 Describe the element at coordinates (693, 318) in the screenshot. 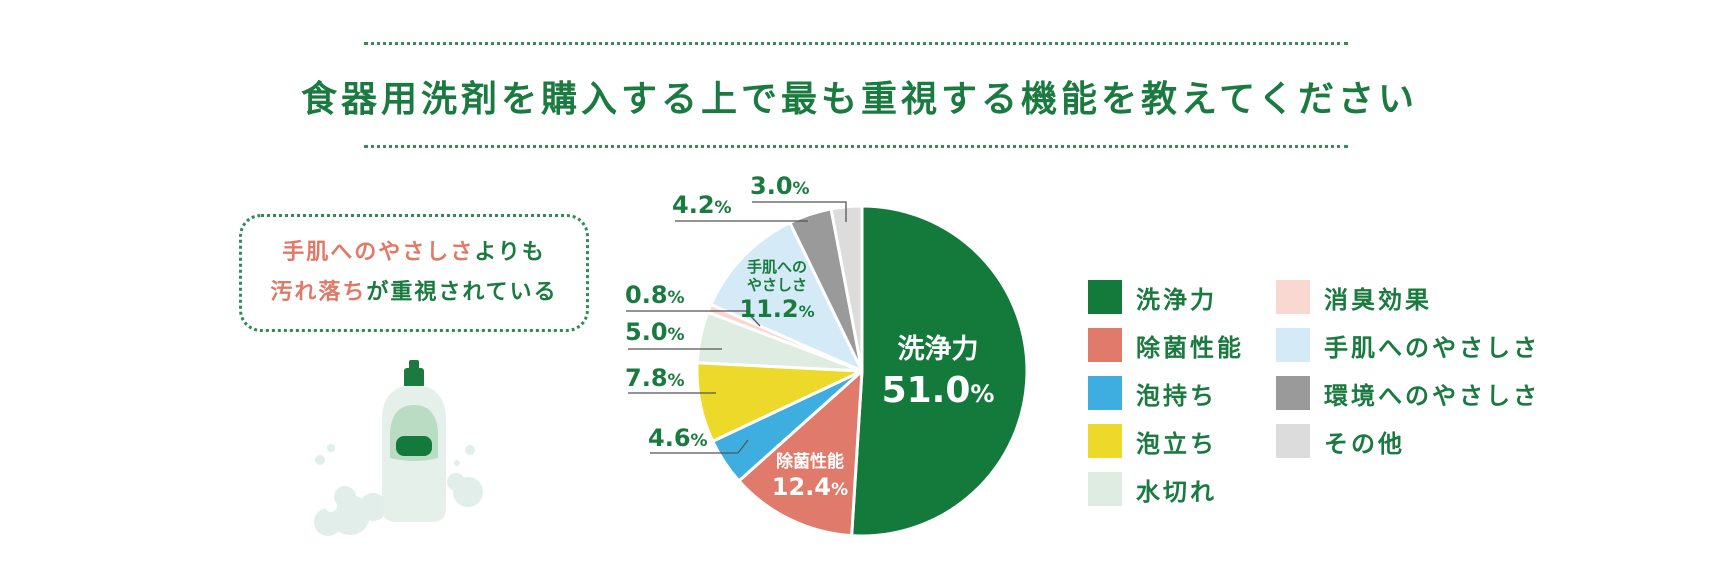

I see `leader-shoshu` at that location.